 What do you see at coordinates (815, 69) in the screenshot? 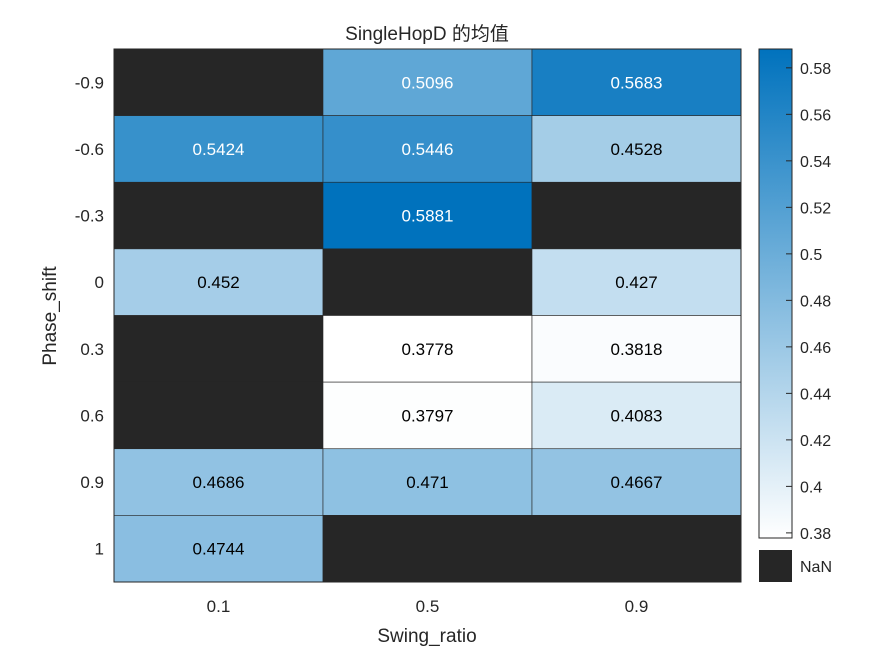
I see `colorbar-tick-label: 0.58` at bounding box center [815, 69].